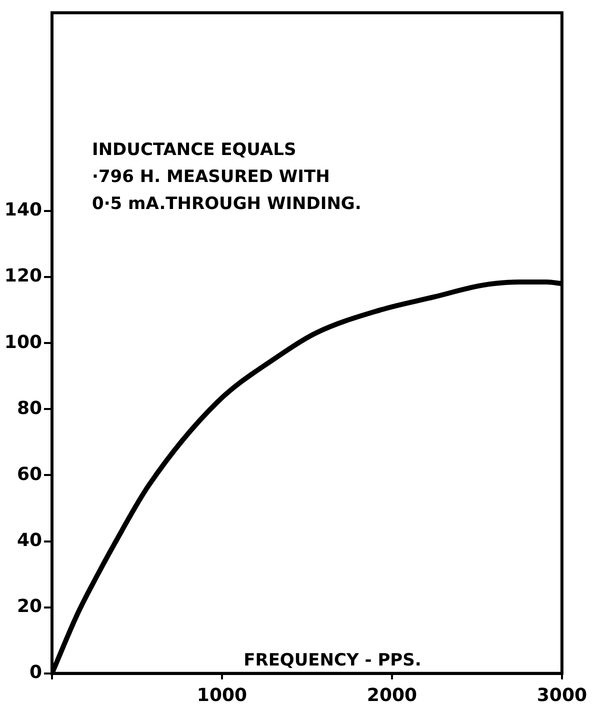  Describe the element at coordinates (222, 695) in the screenshot. I see `x-tick-label: 1000` at that location.